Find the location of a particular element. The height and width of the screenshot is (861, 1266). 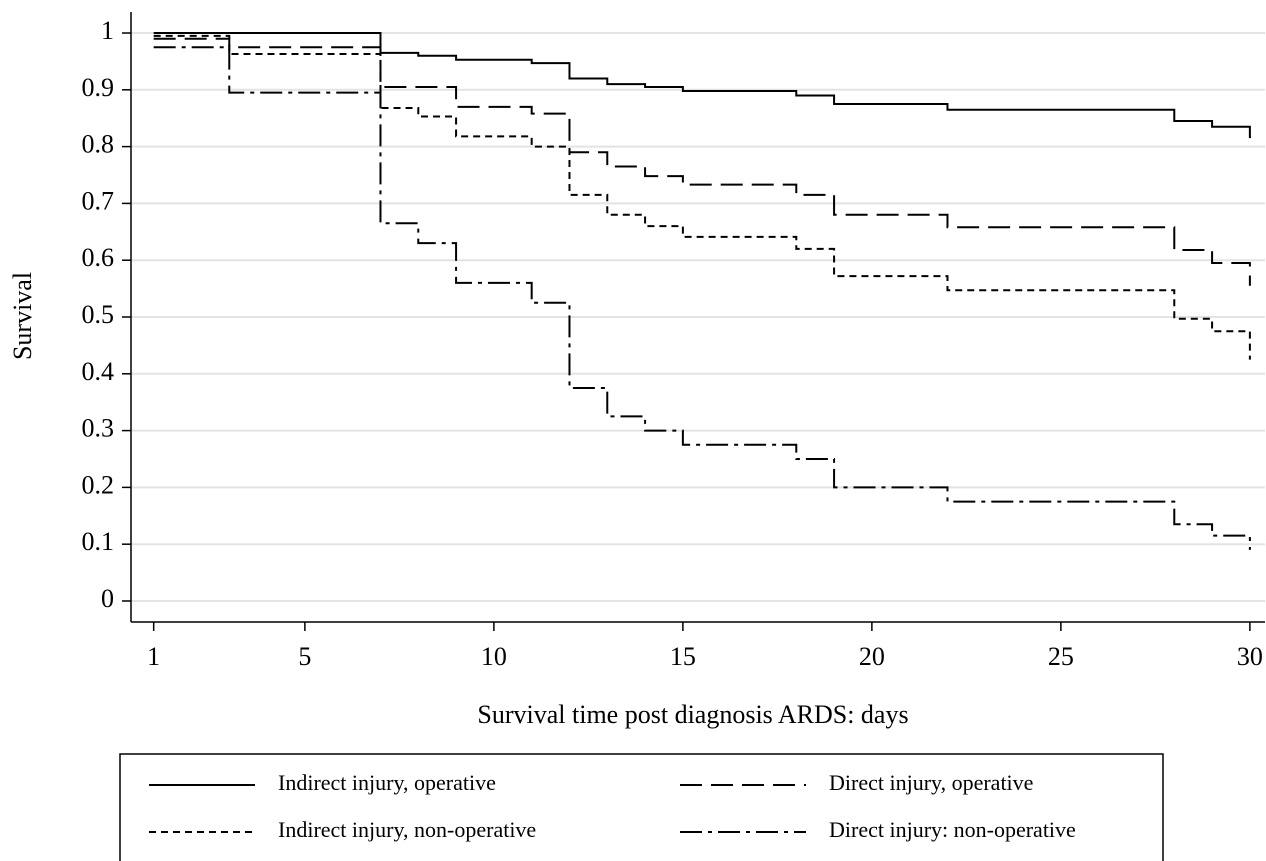

x-tick-label: 25 is located at coordinates (1061, 656).